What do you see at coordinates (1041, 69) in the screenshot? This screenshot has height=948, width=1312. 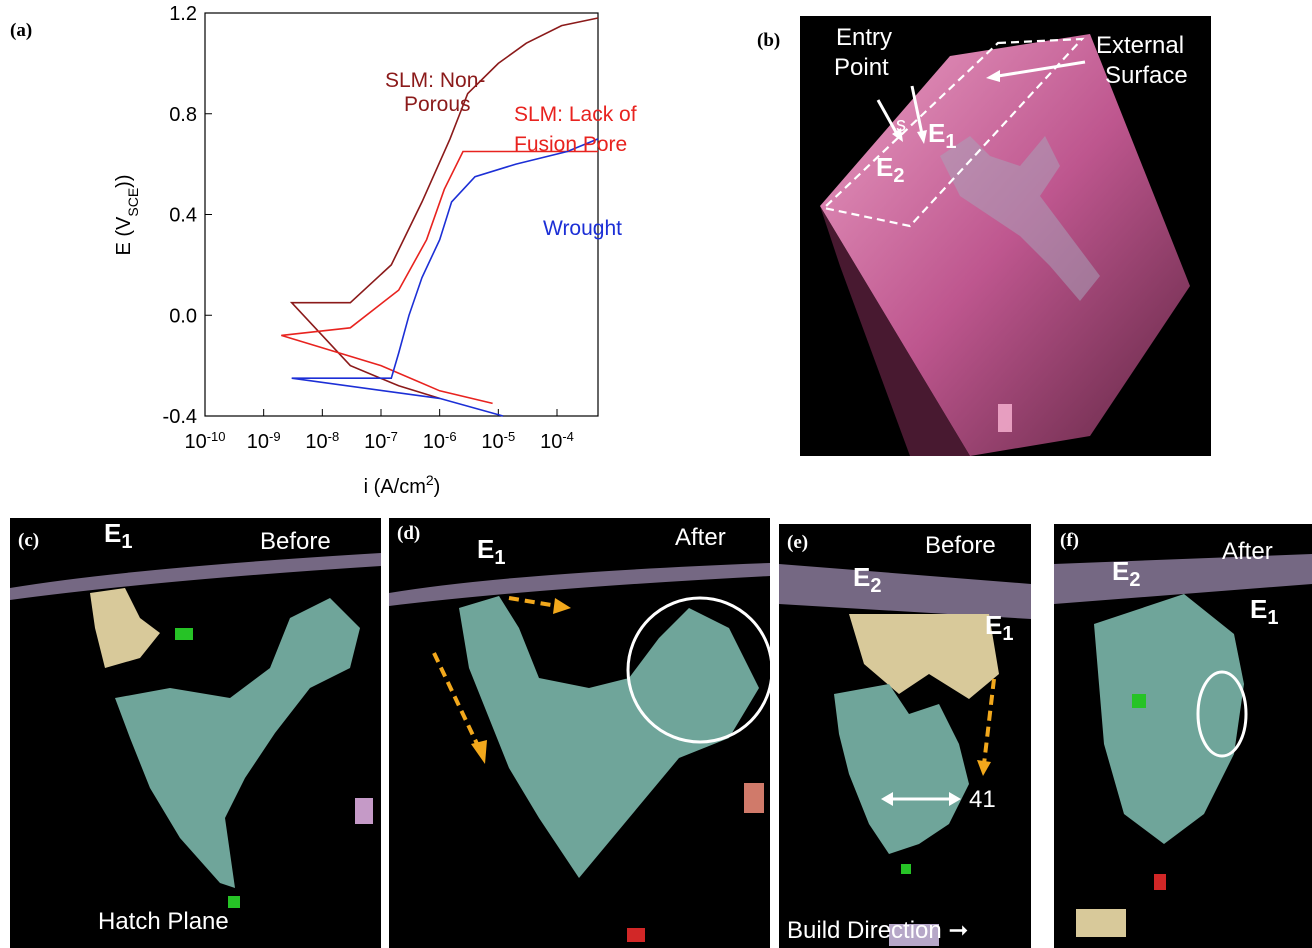 I see `external-arrow` at bounding box center [1041, 69].